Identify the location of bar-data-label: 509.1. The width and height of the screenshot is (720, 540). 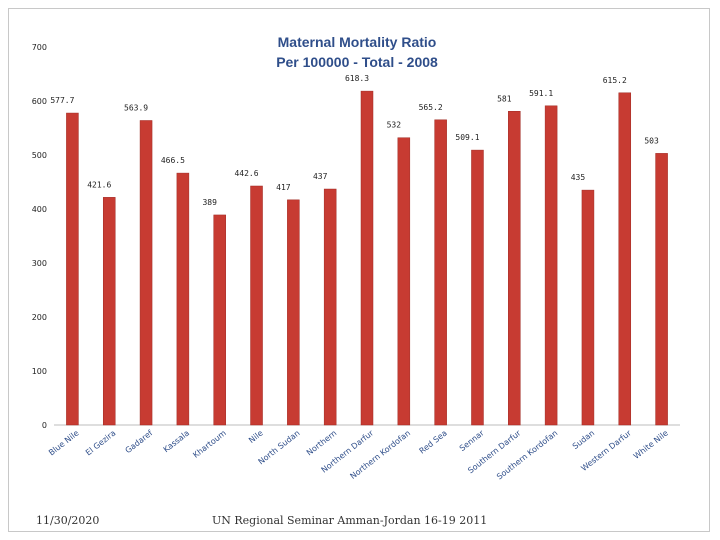
(467, 137).